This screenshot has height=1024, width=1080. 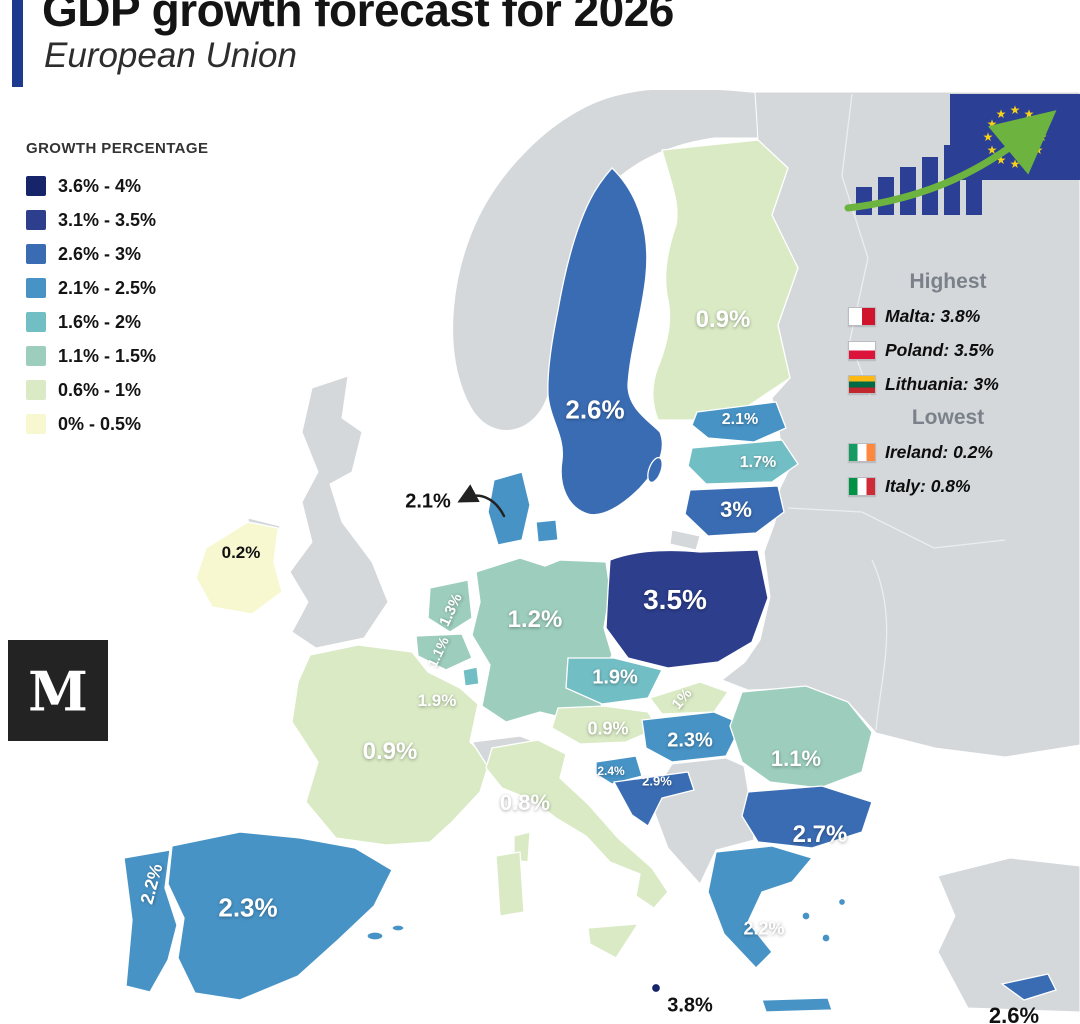 I want to click on turkey-shape, so click(x=1008, y=935).